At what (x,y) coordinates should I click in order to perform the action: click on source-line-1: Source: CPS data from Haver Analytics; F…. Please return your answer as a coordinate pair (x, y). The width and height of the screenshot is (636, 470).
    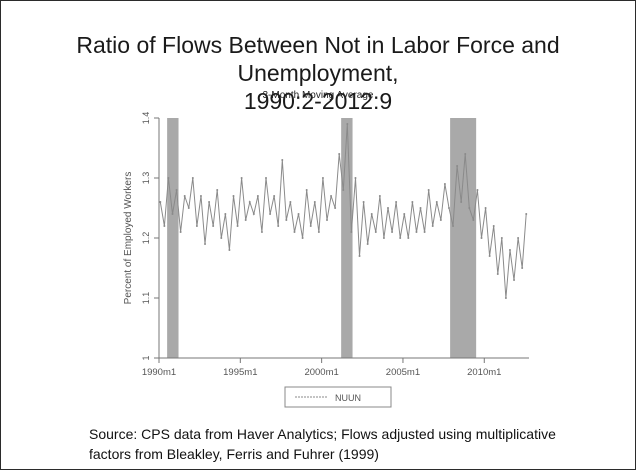
    Looking at the image, I should click on (322, 434).